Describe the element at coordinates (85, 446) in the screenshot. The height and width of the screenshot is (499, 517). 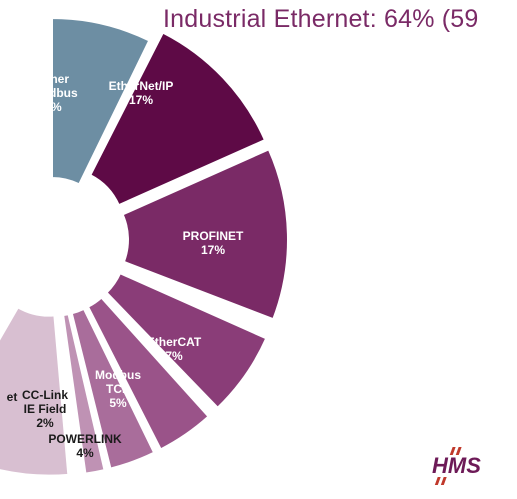
I see `slice-label: POWERLINK 4%` at that location.